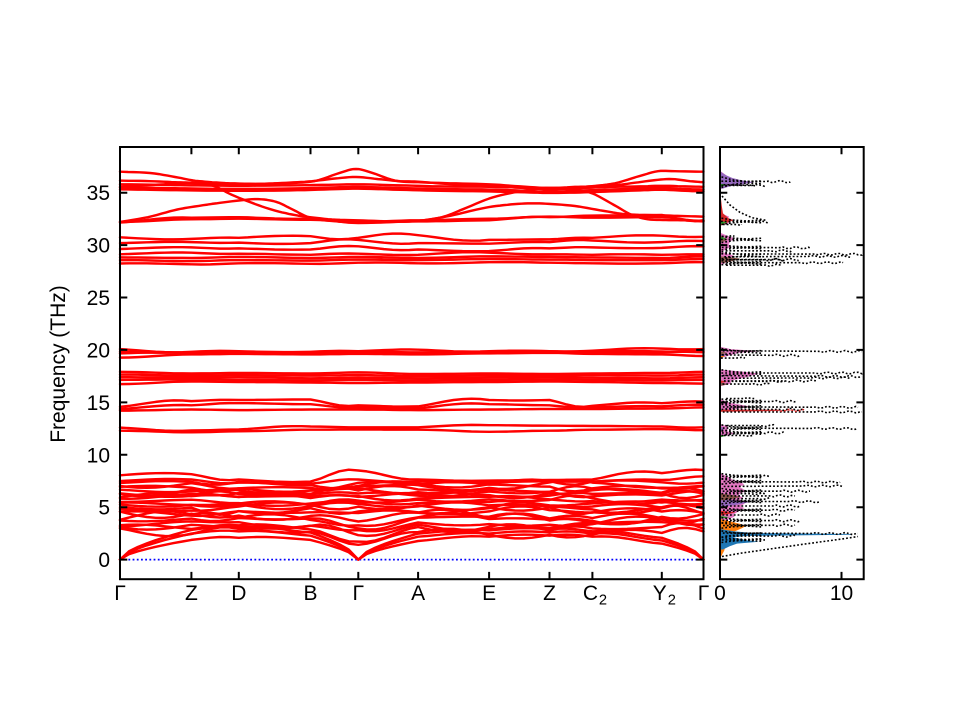  What do you see at coordinates (98, 193) in the screenshot?
I see `svg-text: 35` at bounding box center [98, 193].